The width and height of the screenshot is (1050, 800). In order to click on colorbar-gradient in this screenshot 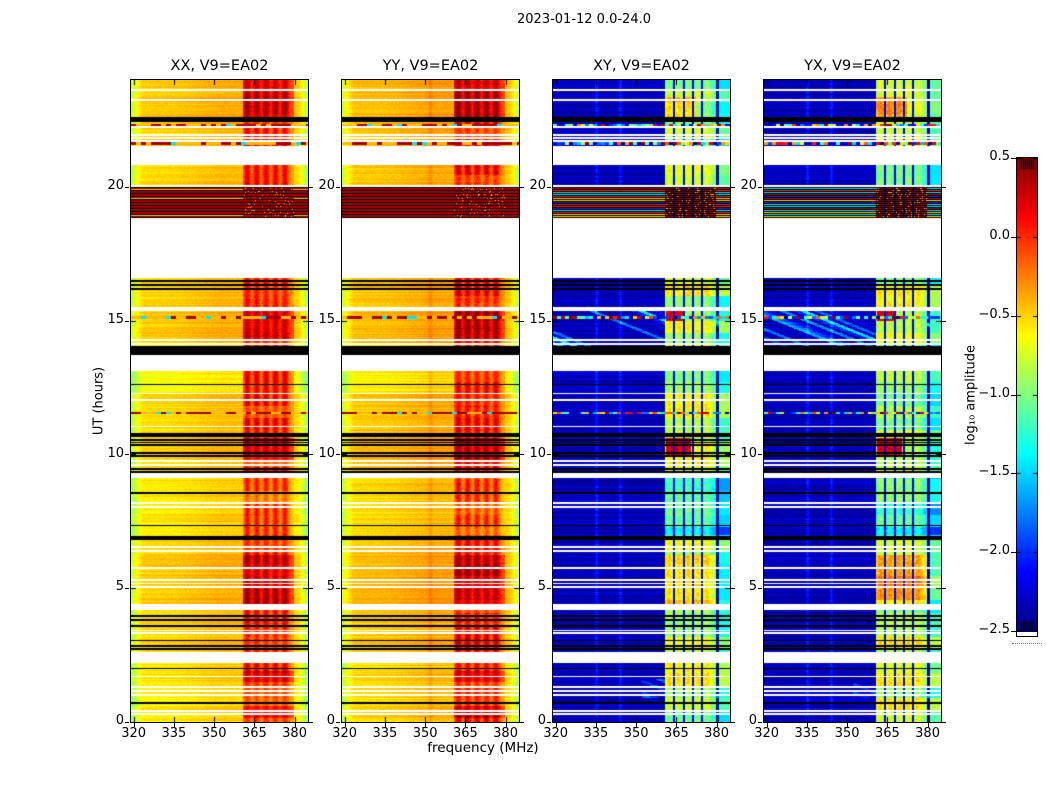, I will do `click(1027, 395)`.